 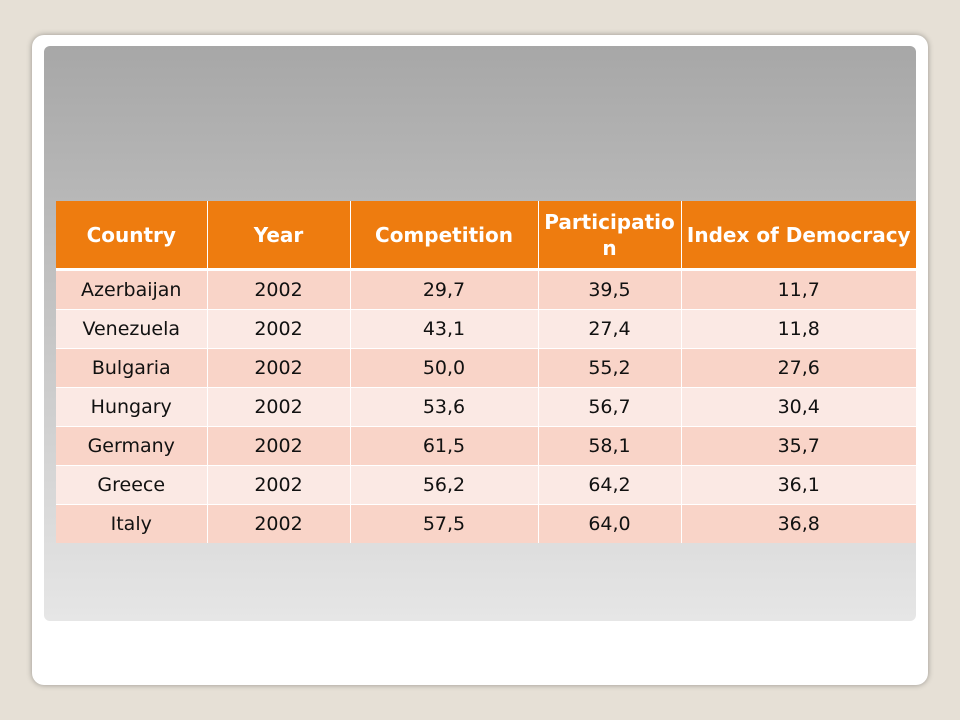 I want to click on cell-country: Italy, so click(x=131, y=523).